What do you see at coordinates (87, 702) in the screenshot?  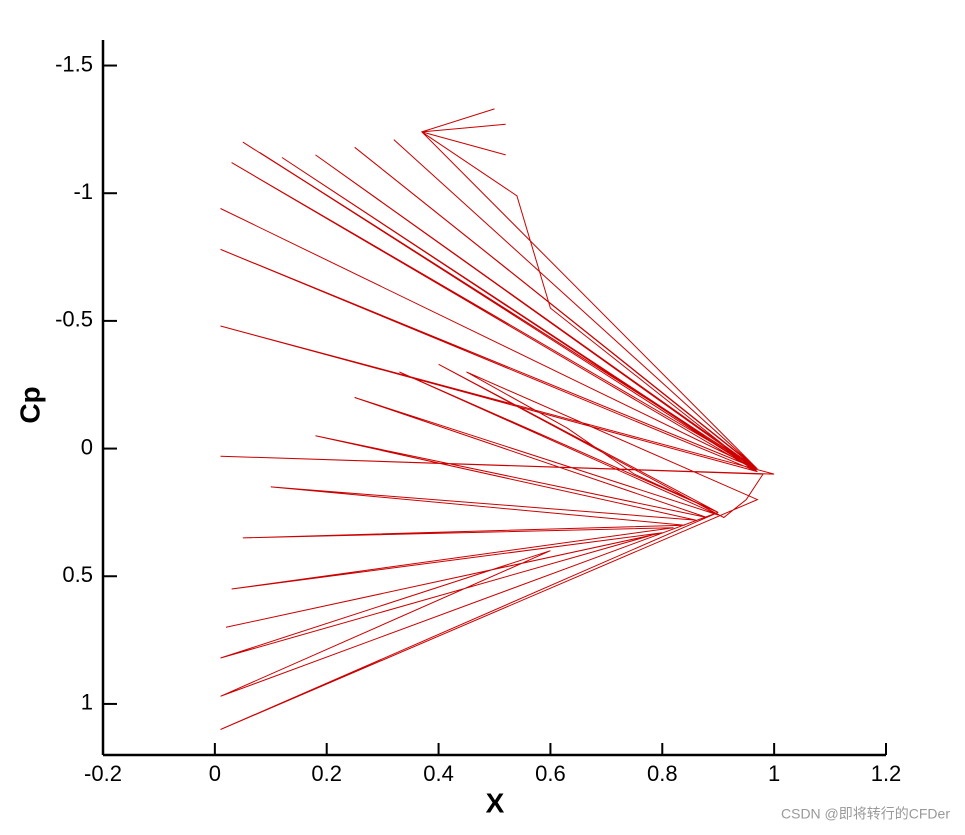 I see `y-tick-label: 1` at bounding box center [87, 702].